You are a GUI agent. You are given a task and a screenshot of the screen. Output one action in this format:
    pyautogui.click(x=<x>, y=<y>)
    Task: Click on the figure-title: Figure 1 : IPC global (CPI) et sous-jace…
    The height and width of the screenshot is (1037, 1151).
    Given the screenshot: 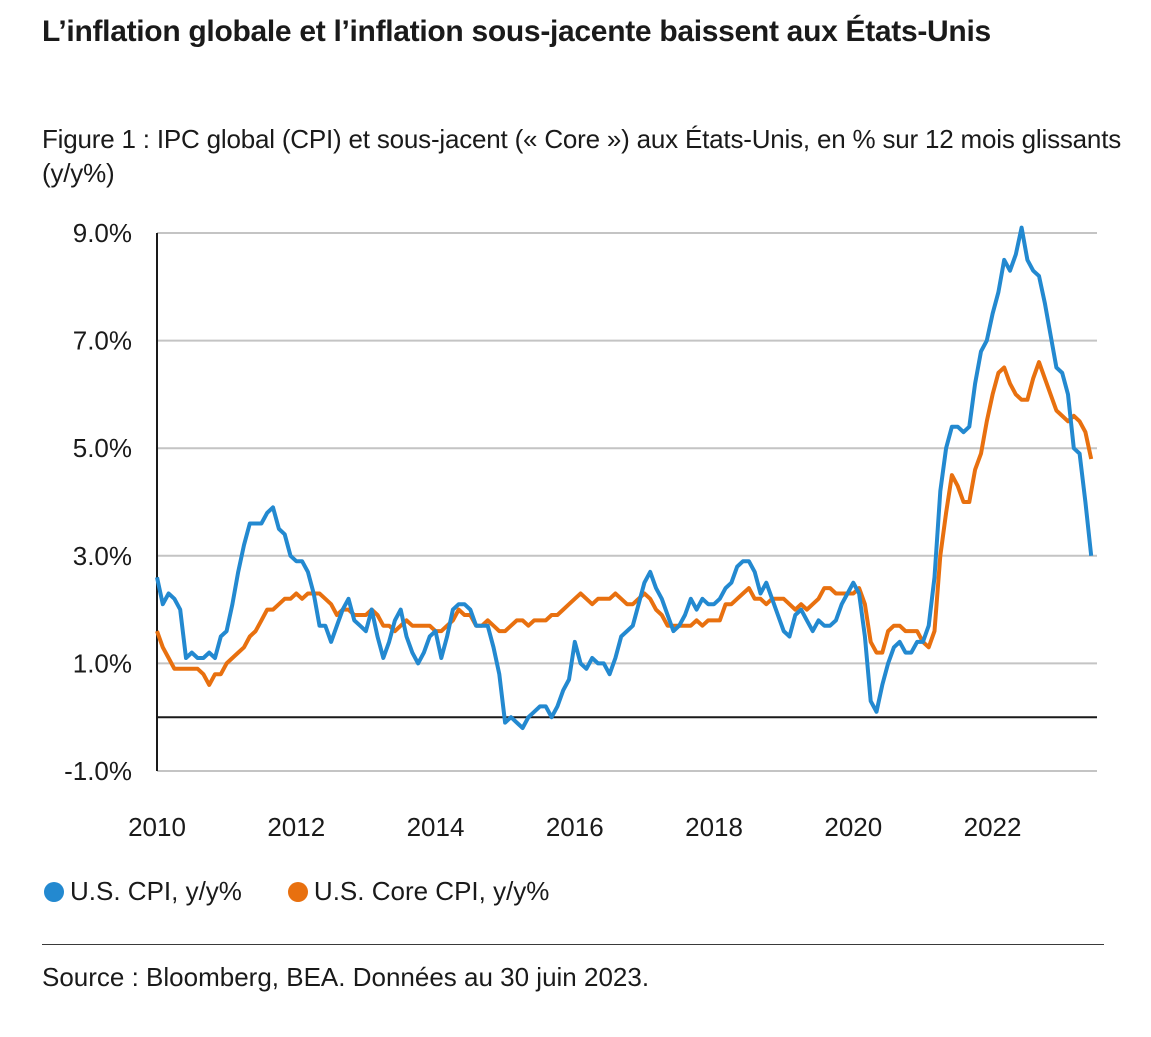 What is the action you would take?
    pyautogui.click(x=582, y=156)
    